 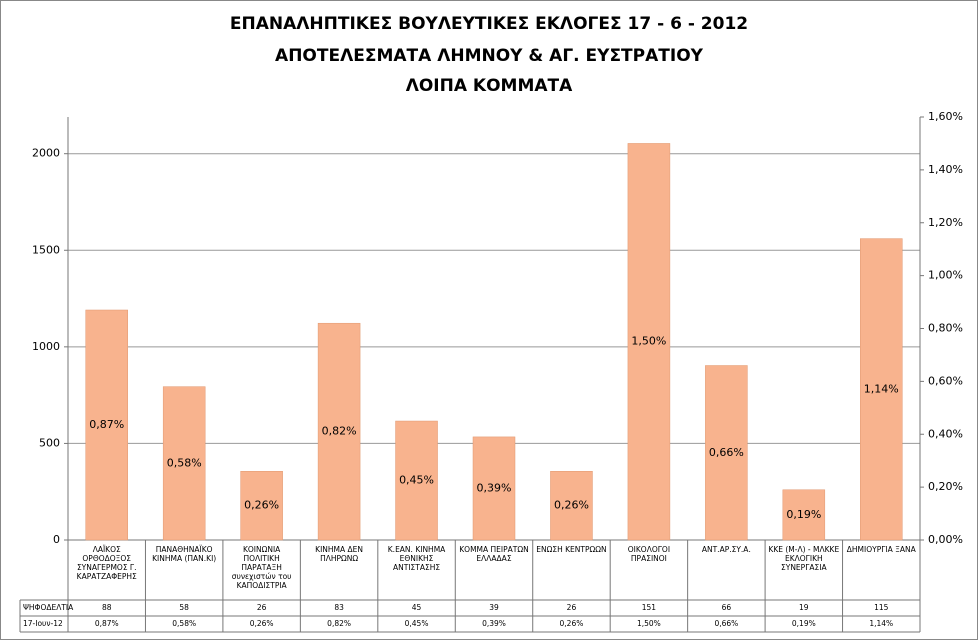 What do you see at coordinates (945, 433) in the screenshot?
I see `y2-tick-label: 0,40%` at bounding box center [945, 433].